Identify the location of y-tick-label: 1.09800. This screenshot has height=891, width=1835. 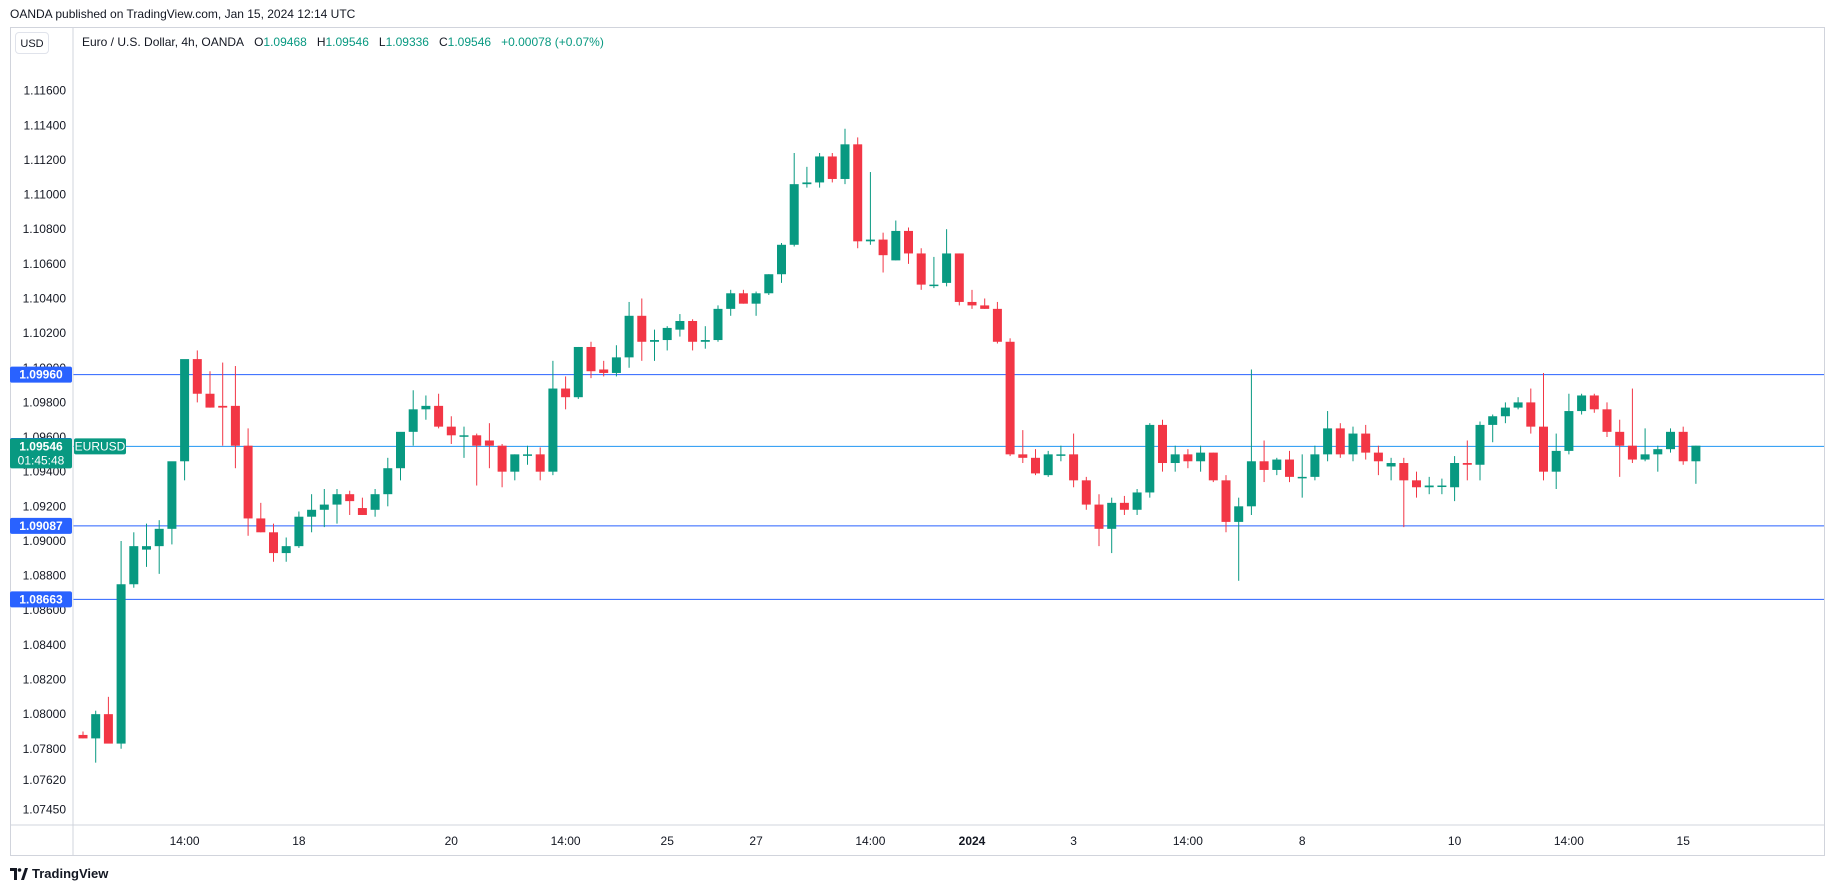
(45, 402).